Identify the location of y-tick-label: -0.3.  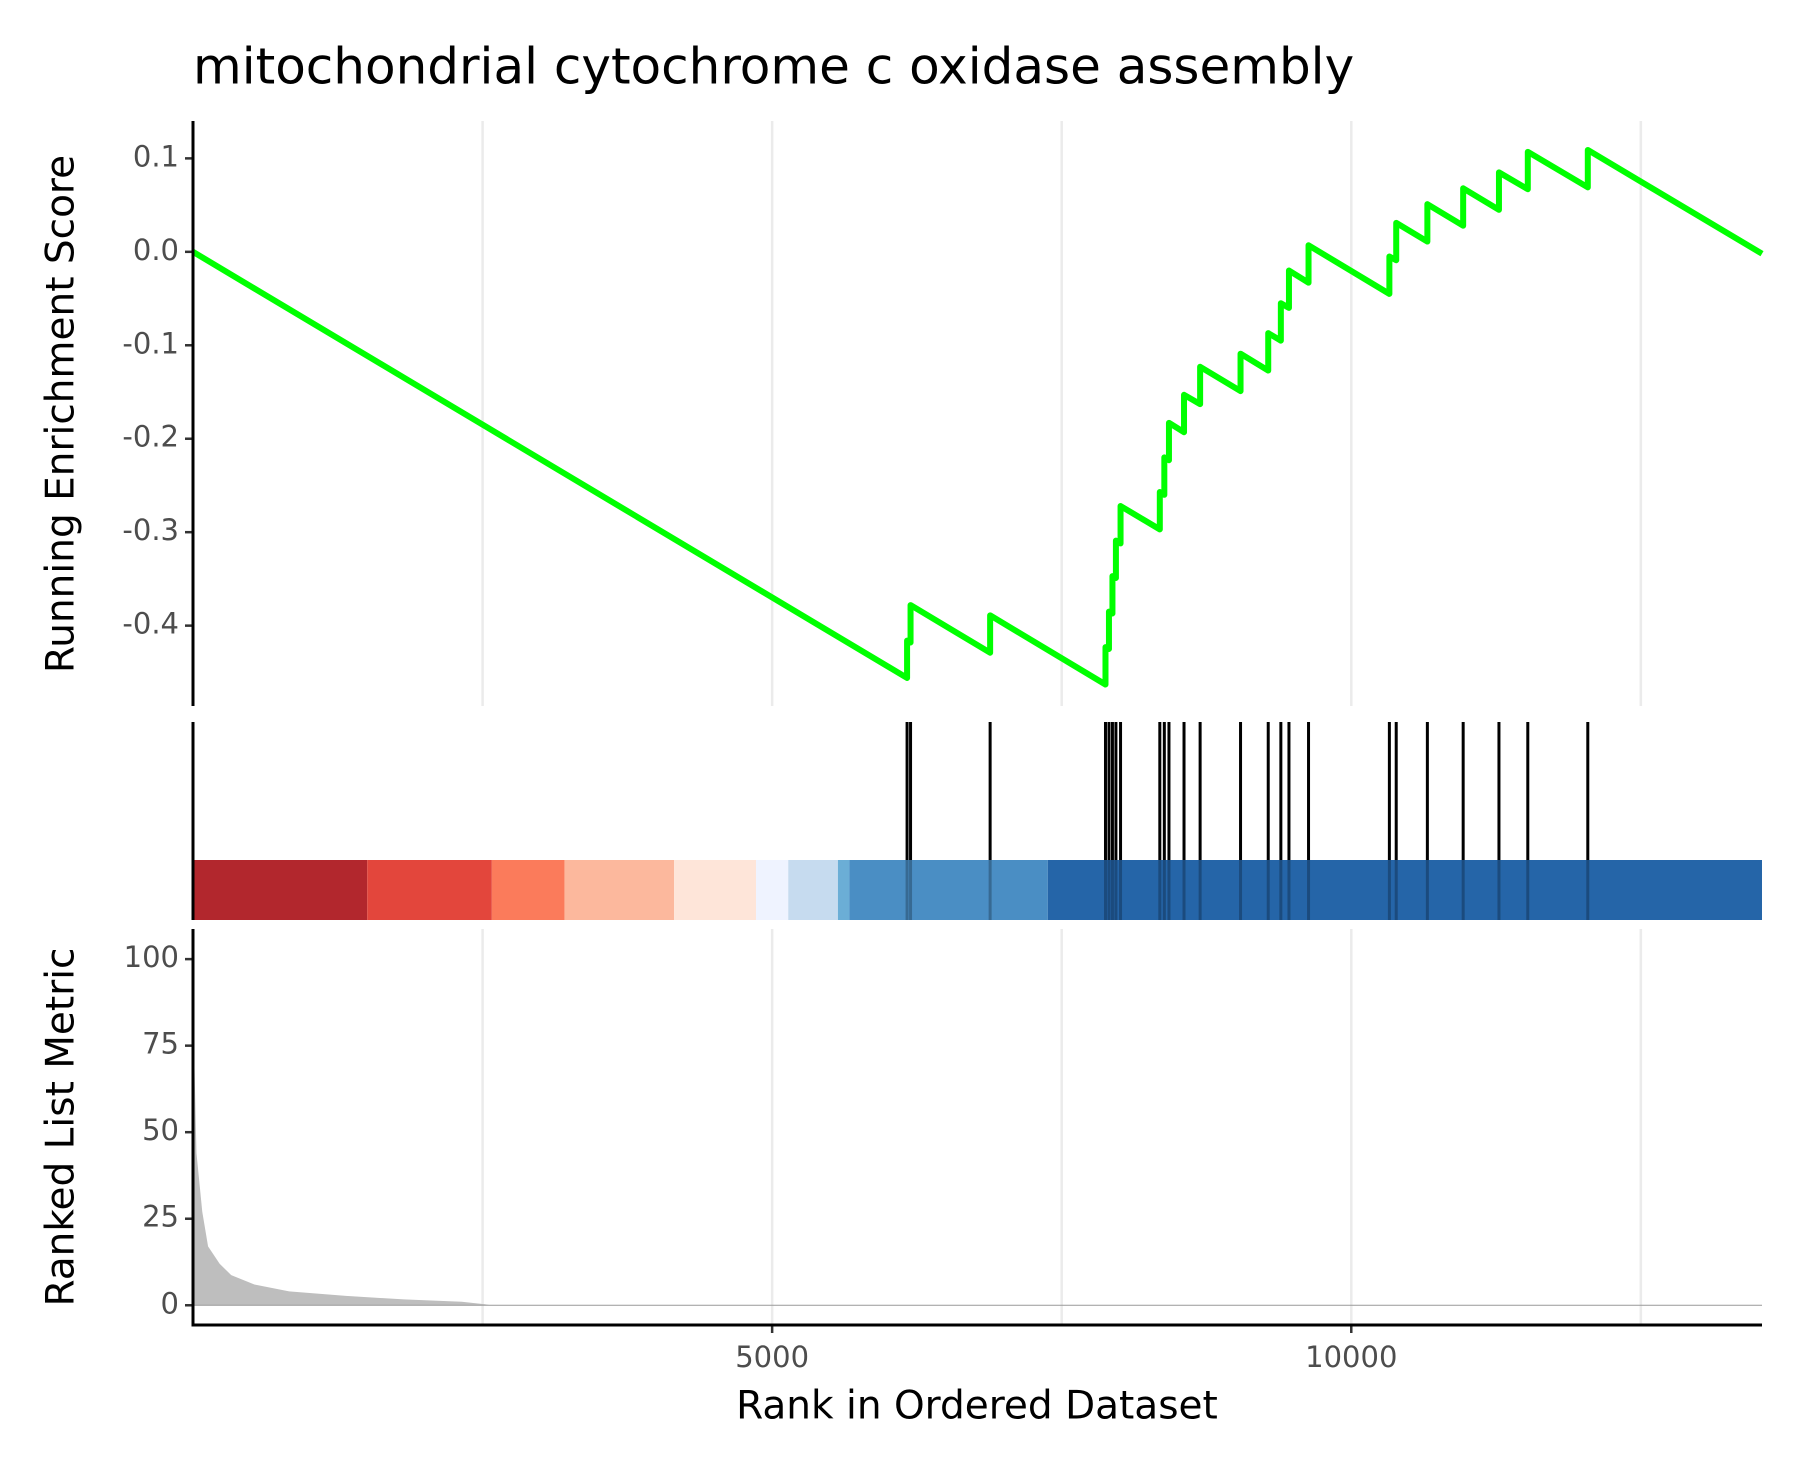
(150, 530).